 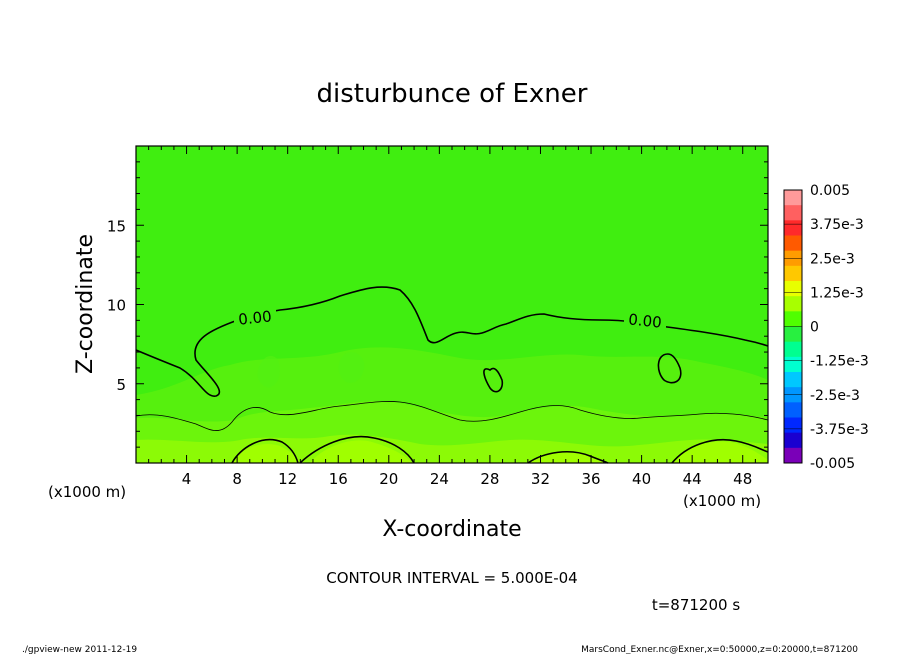 I want to click on colorbar-label: -3.75e-3, so click(x=839, y=430).